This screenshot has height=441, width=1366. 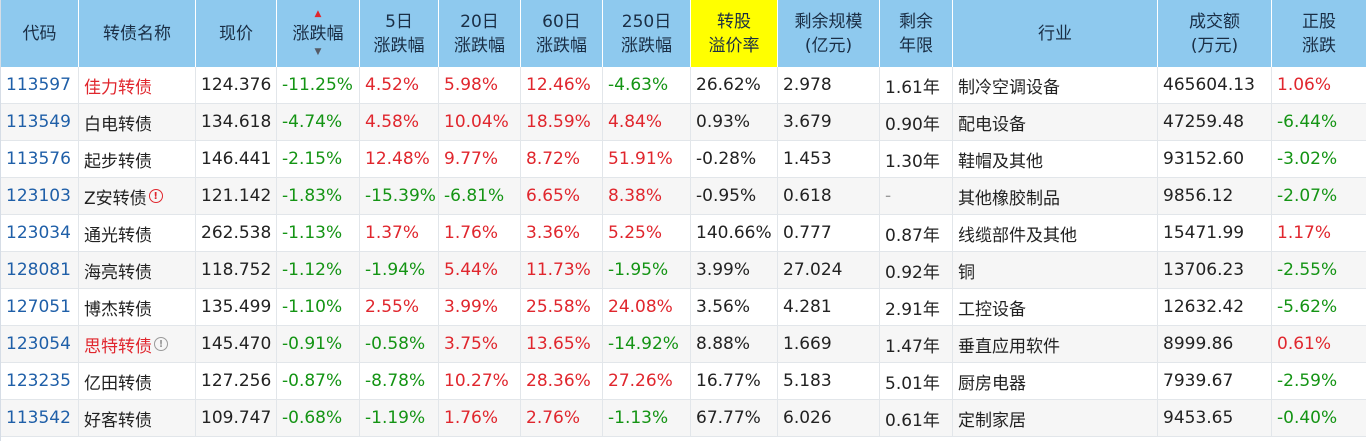 What do you see at coordinates (916, 270) in the screenshot?
I see `cell-years: 0.92年` at bounding box center [916, 270].